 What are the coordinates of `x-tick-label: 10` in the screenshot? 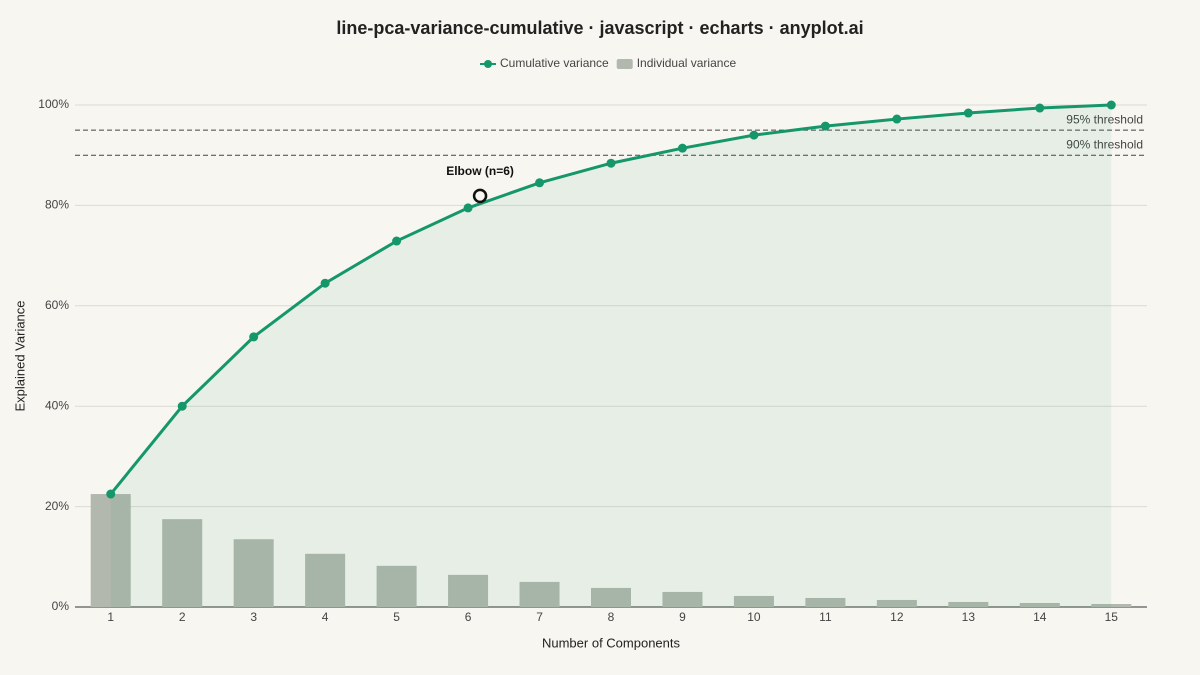 It's located at (754, 617).